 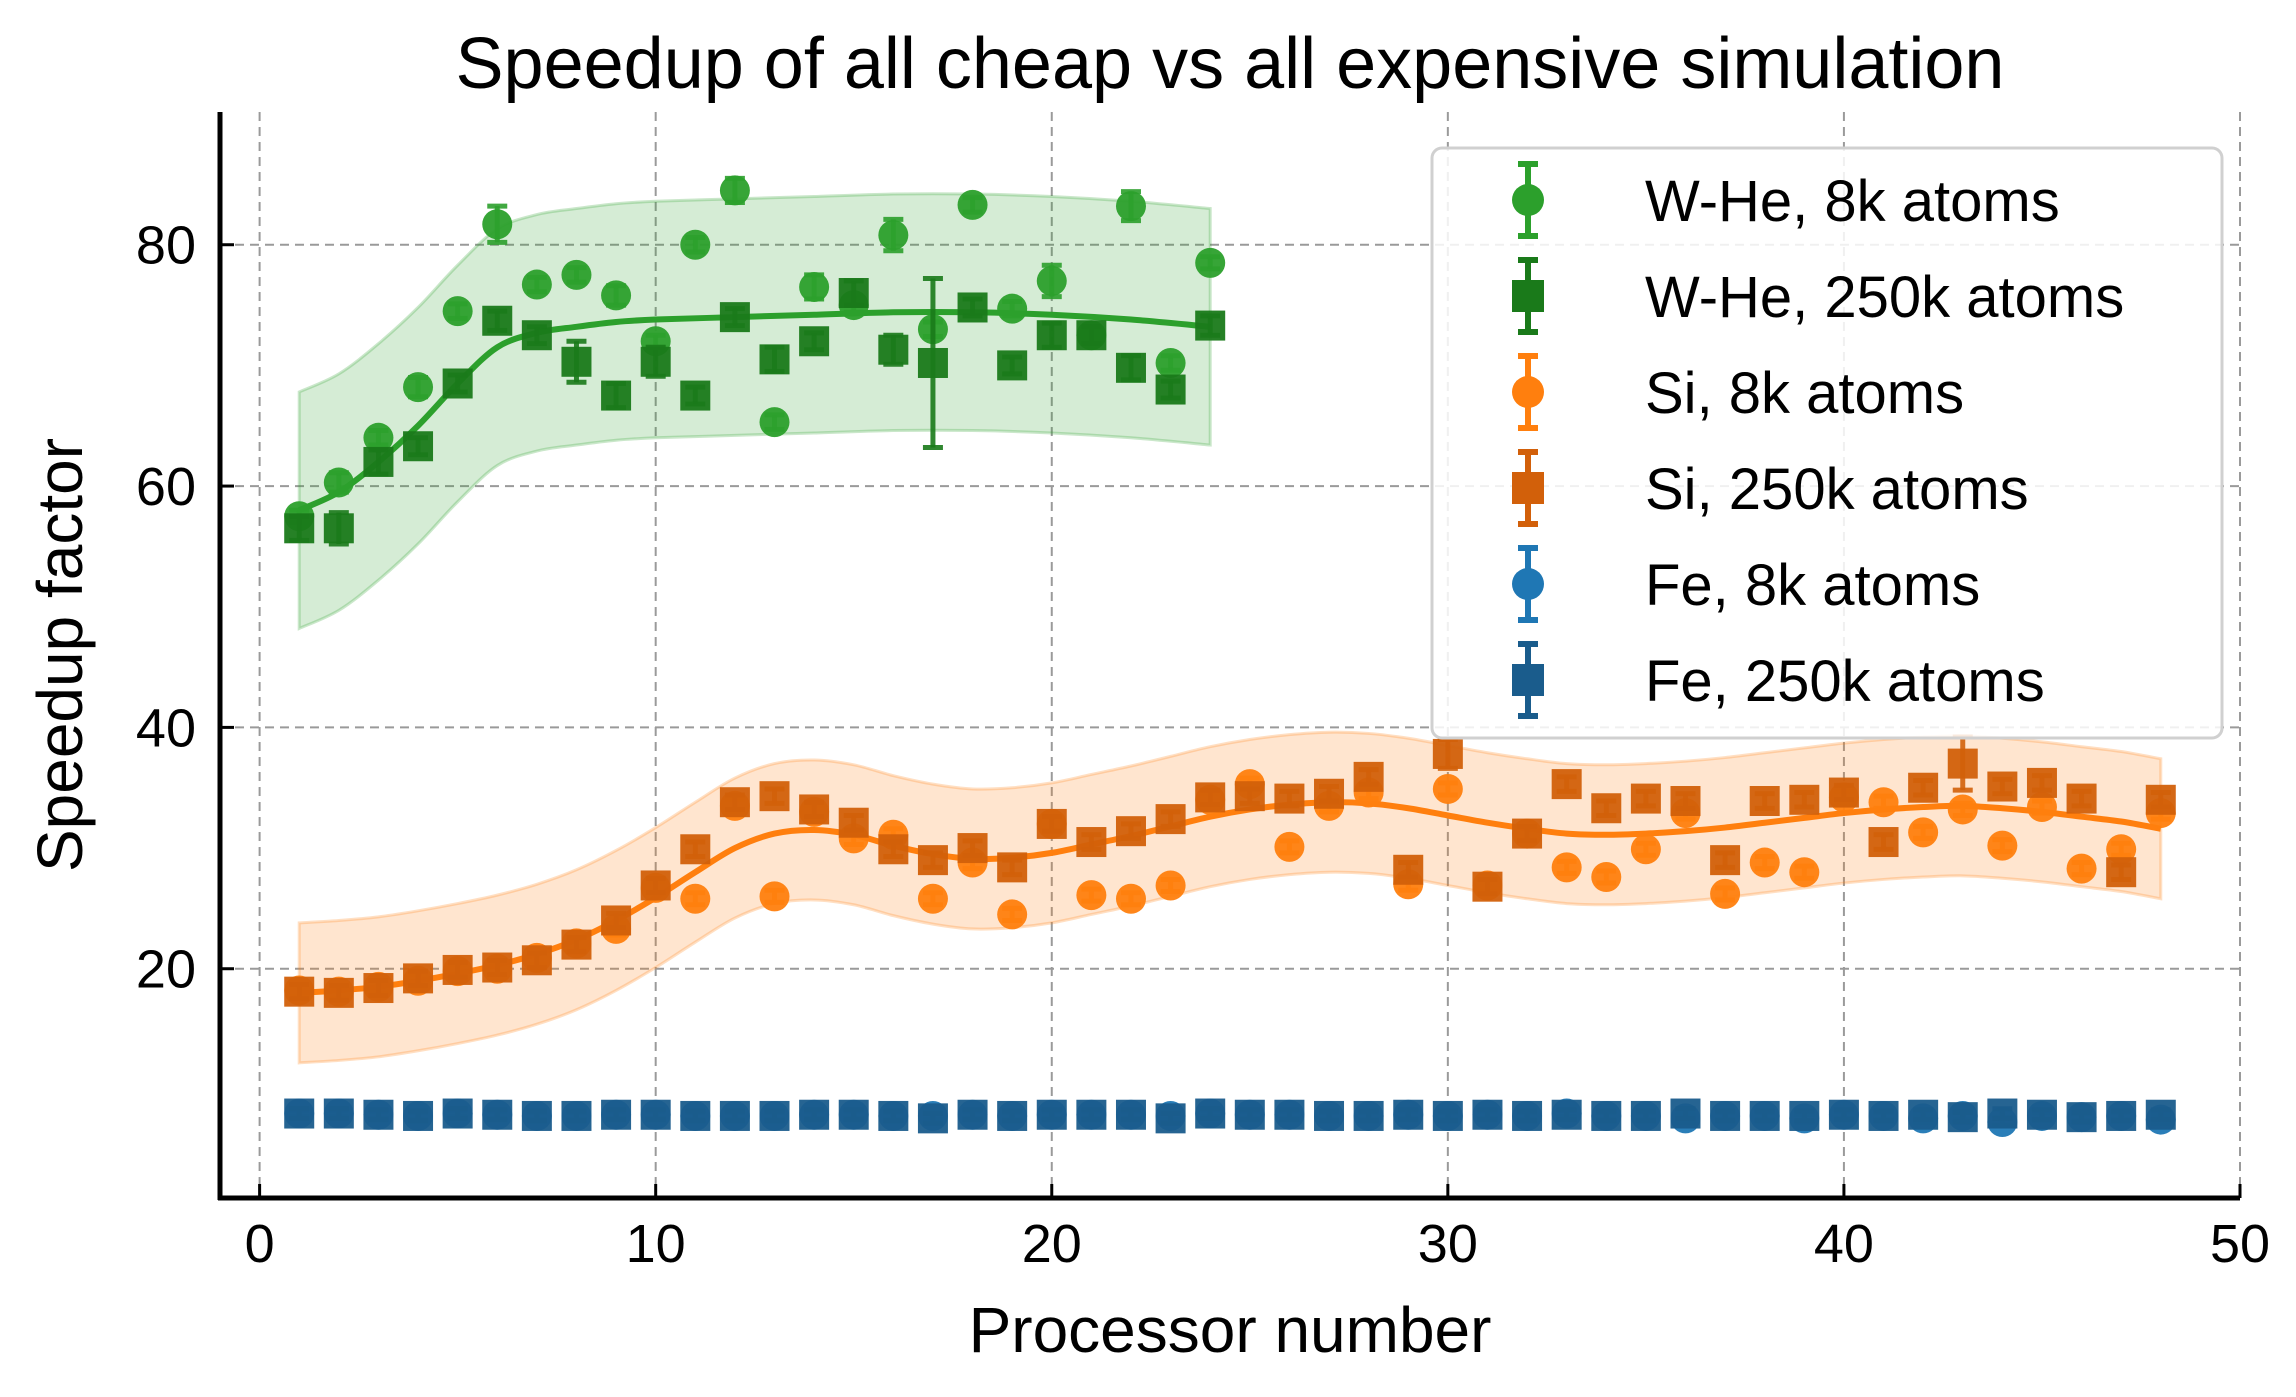 What do you see at coordinates (166, 970) in the screenshot?
I see `y-tick-label-0: 20` at bounding box center [166, 970].